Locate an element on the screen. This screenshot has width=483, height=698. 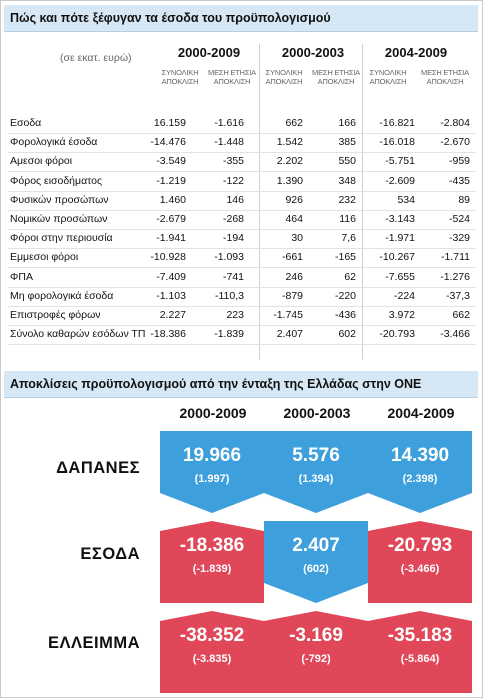
sub-header-avg-3: ΜΕΣΗ ΕΤΗΣΙΑ ΑΠΟΚΛΙΣΗ is located at coordinates (445, 77).